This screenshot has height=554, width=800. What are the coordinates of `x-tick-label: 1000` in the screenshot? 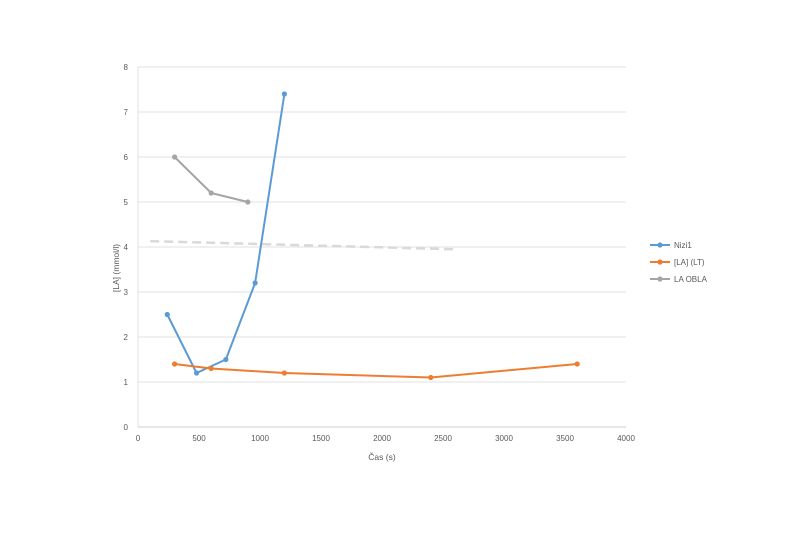 It's located at (260, 438).